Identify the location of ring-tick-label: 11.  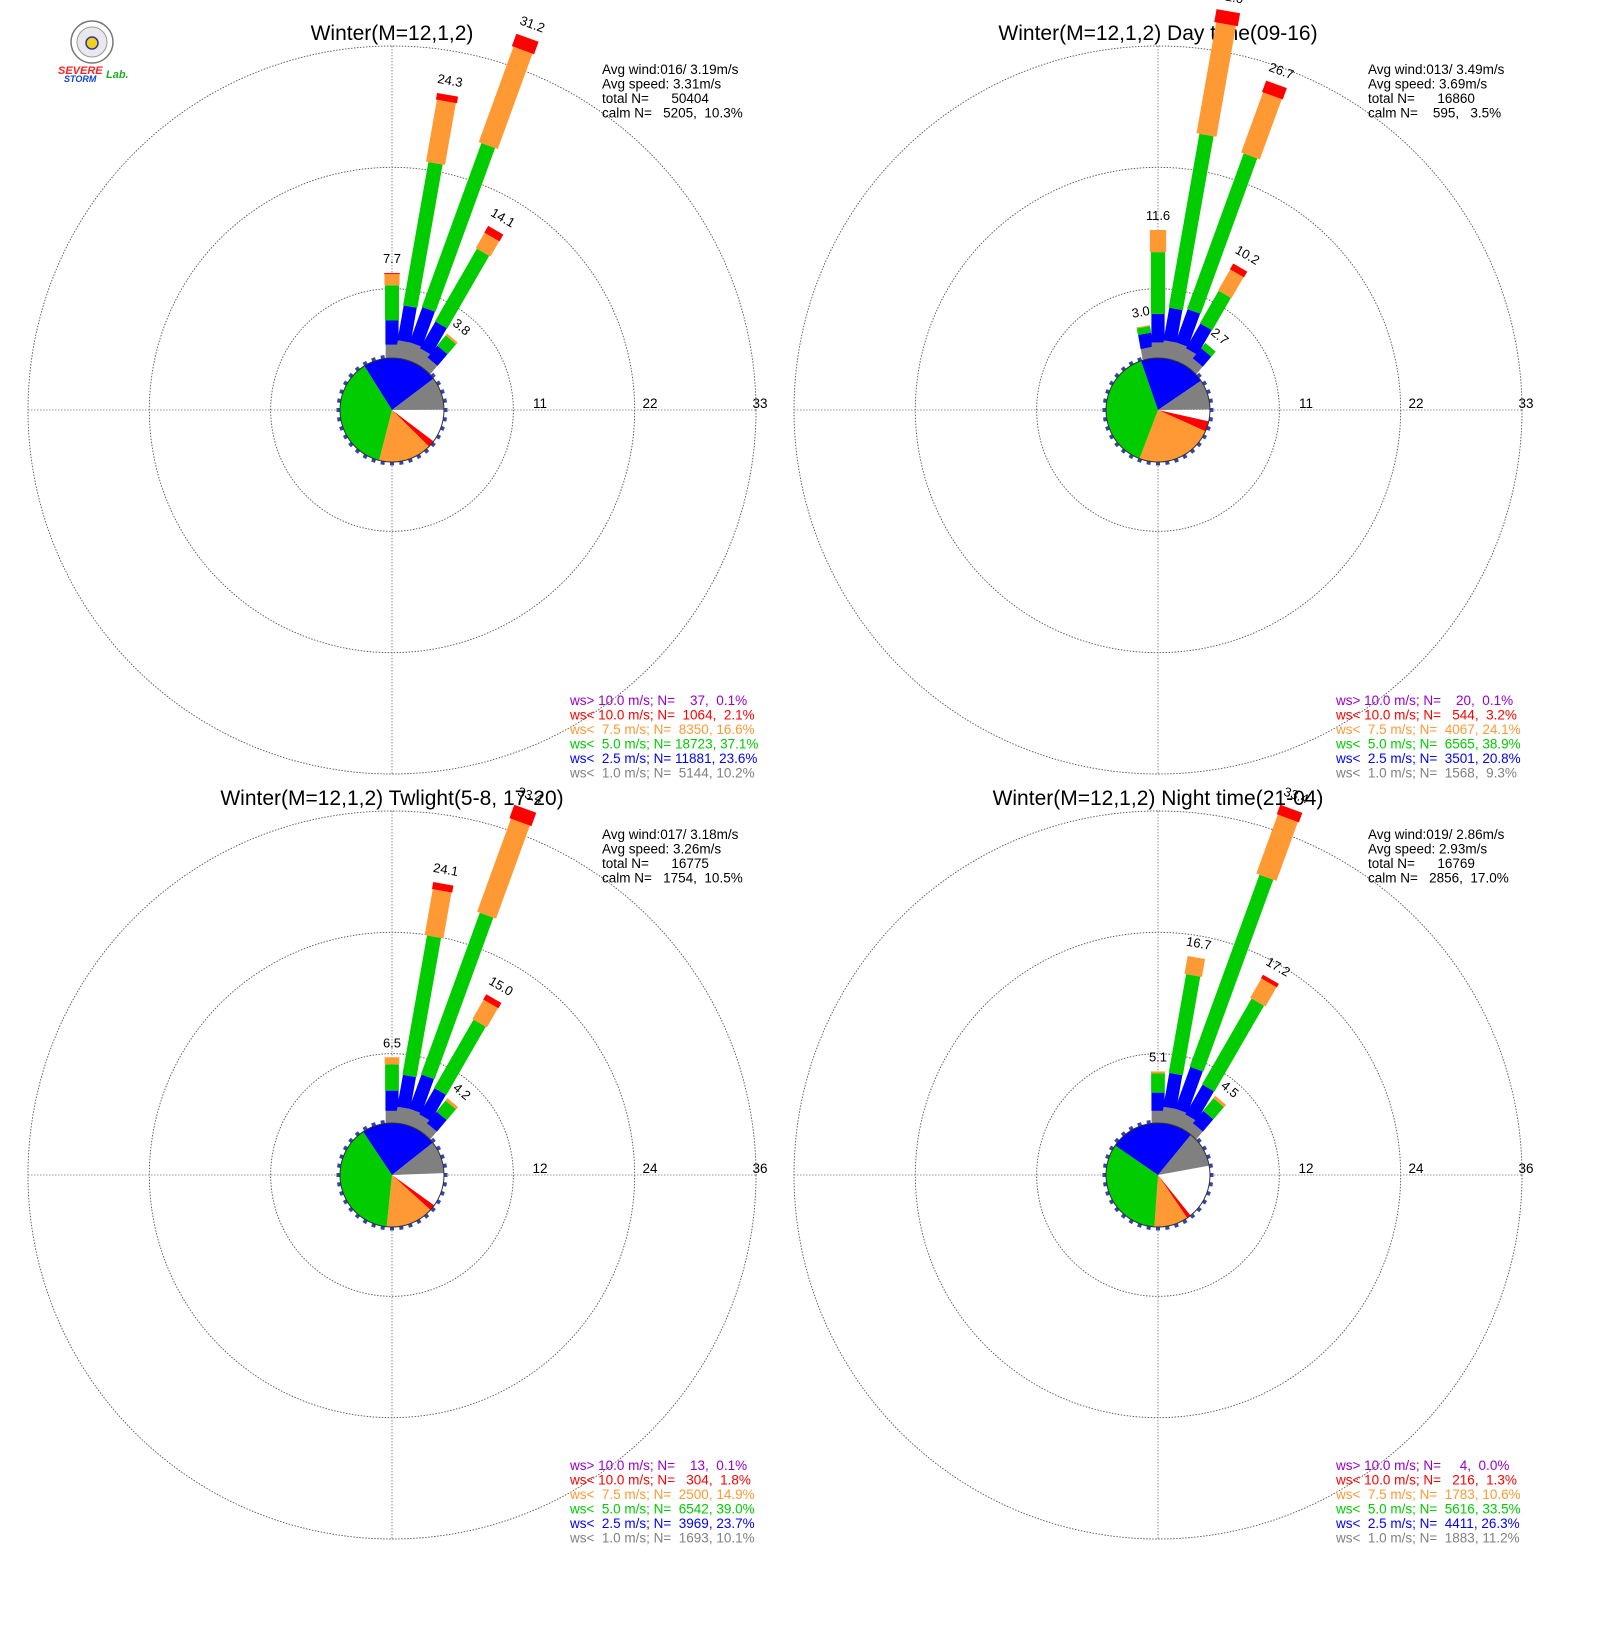
(540, 403).